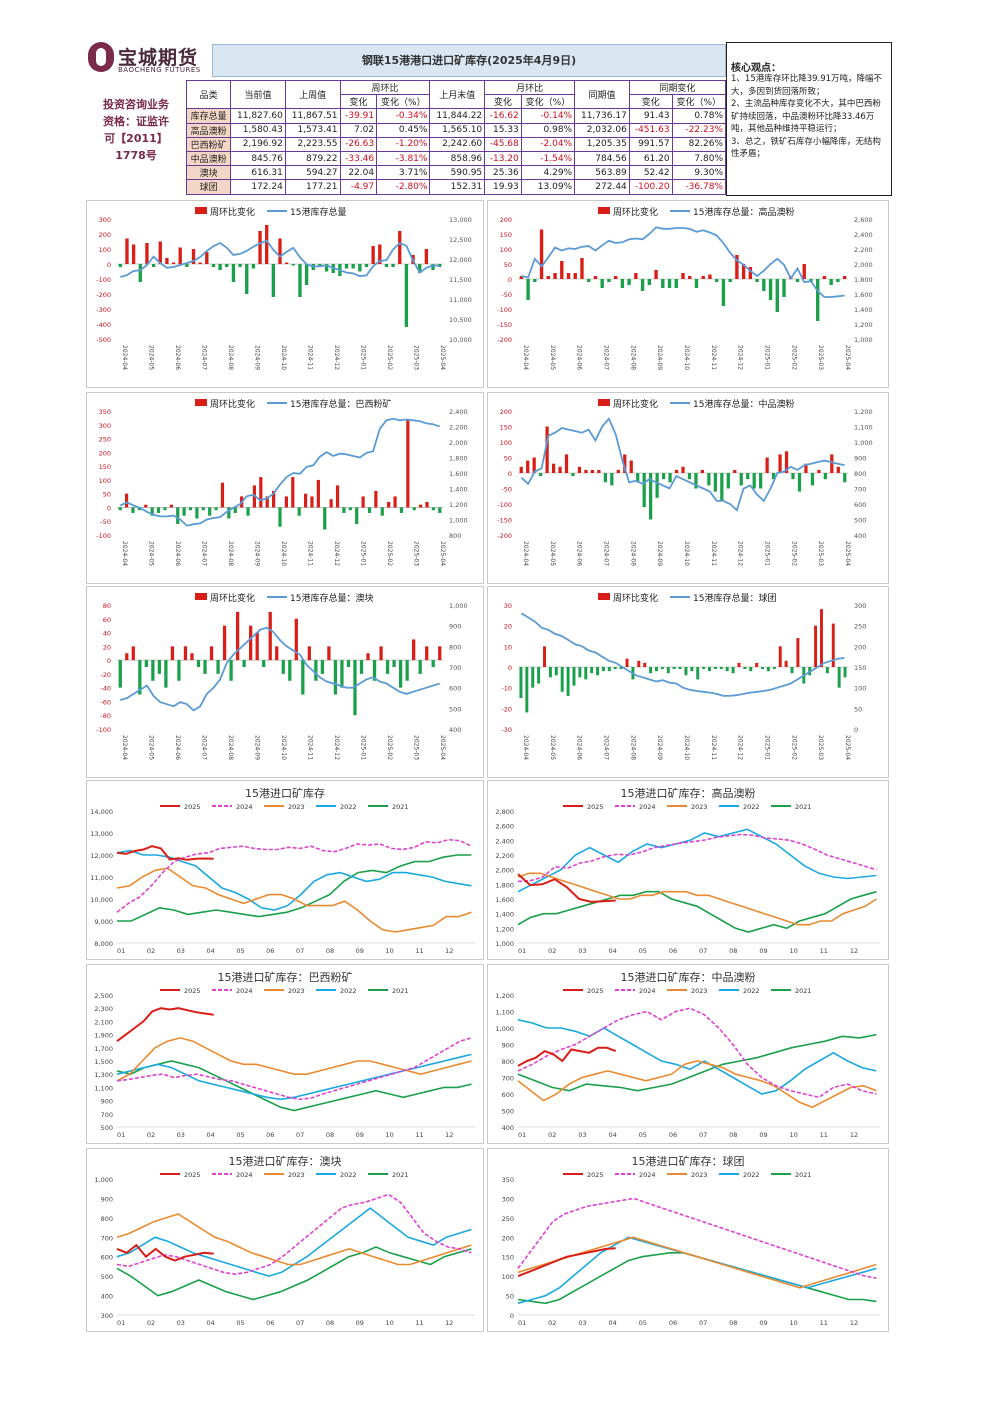  Describe the element at coordinates (460, 280) in the screenshot. I see `y2-tick-label: 11,500` at that location.